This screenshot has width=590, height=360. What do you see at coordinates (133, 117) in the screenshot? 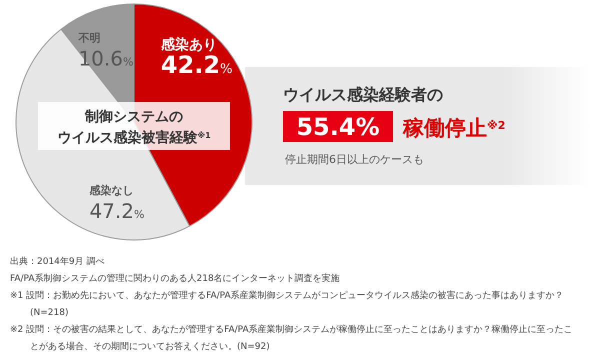
I see `text: 制御システムの` at bounding box center [133, 117].